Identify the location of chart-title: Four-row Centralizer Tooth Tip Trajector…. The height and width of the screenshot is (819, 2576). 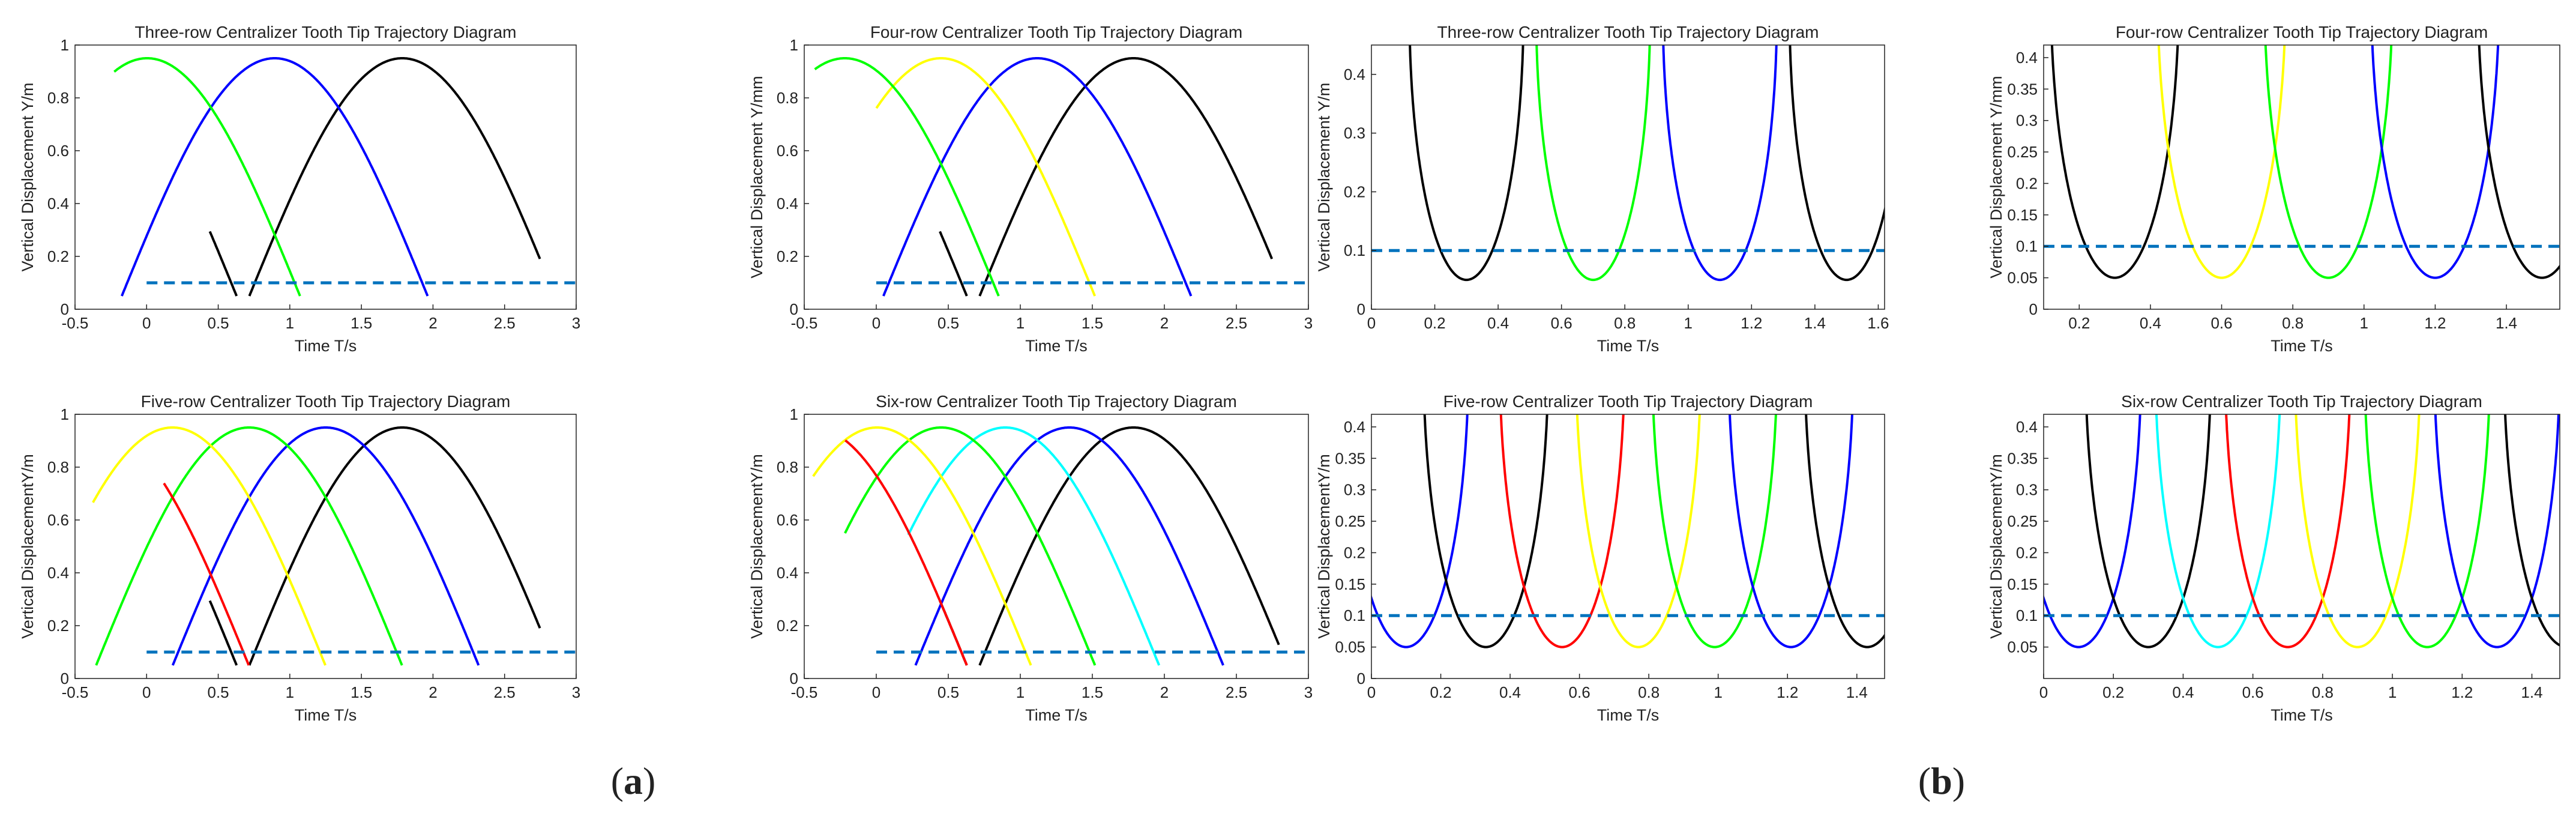
(2302, 32).